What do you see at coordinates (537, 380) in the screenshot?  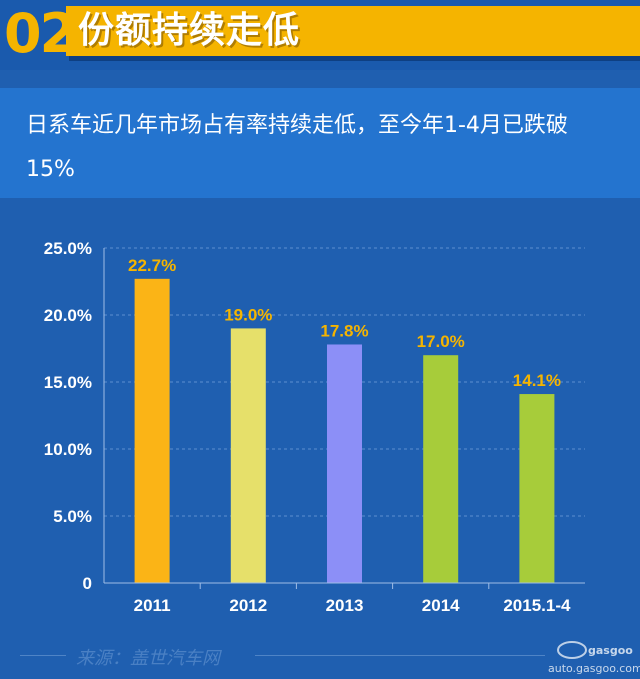 I see `data-label: 14.1%` at bounding box center [537, 380].